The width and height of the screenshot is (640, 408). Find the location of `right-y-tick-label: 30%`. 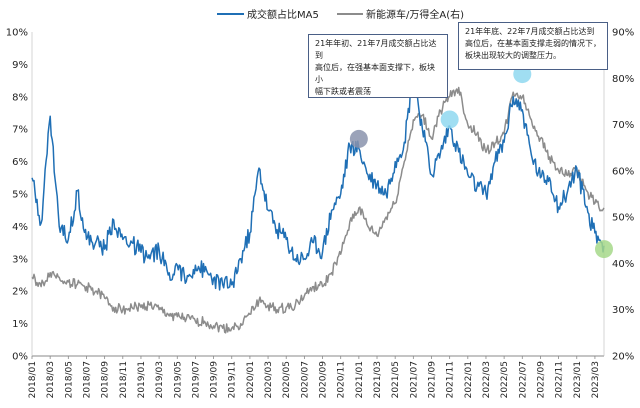

right-y-tick-label: 30% is located at coordinates (623, 310).